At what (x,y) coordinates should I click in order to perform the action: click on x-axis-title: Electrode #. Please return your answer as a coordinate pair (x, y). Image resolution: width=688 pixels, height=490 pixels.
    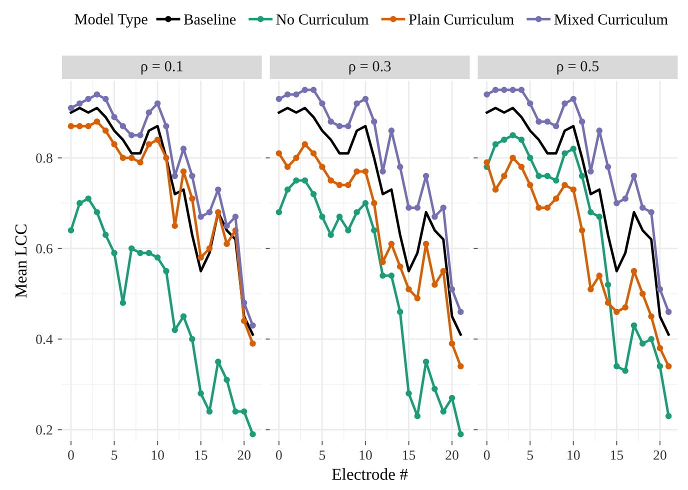
    Looking at the image, I should click on (370, 474).